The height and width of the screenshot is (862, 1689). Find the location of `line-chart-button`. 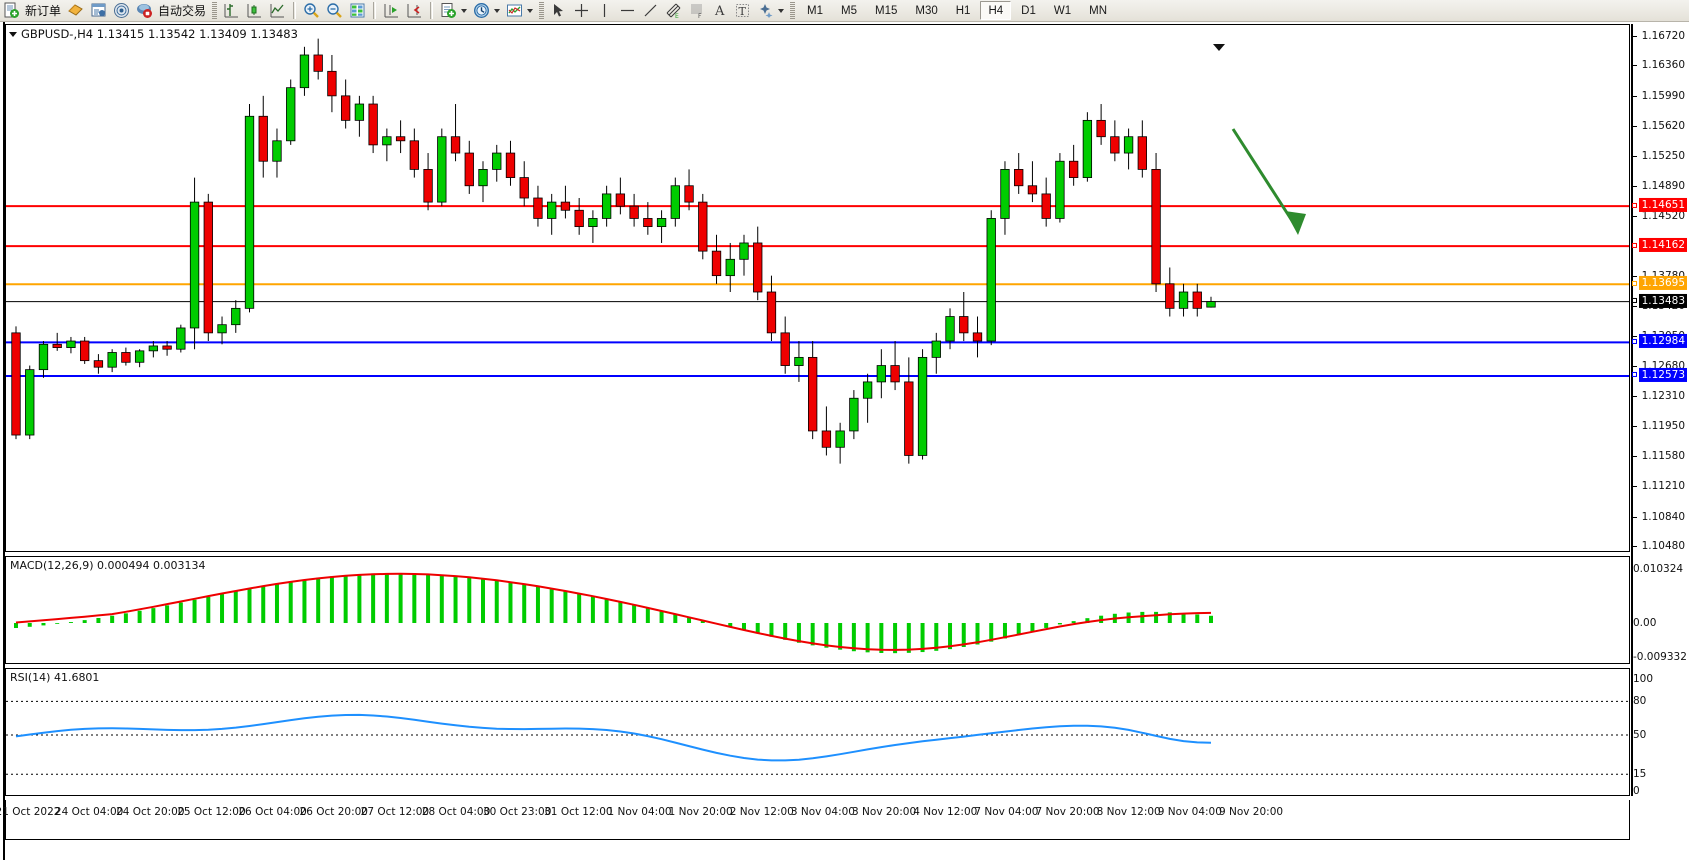

line-chart-button is located at coordinates (277, 11).